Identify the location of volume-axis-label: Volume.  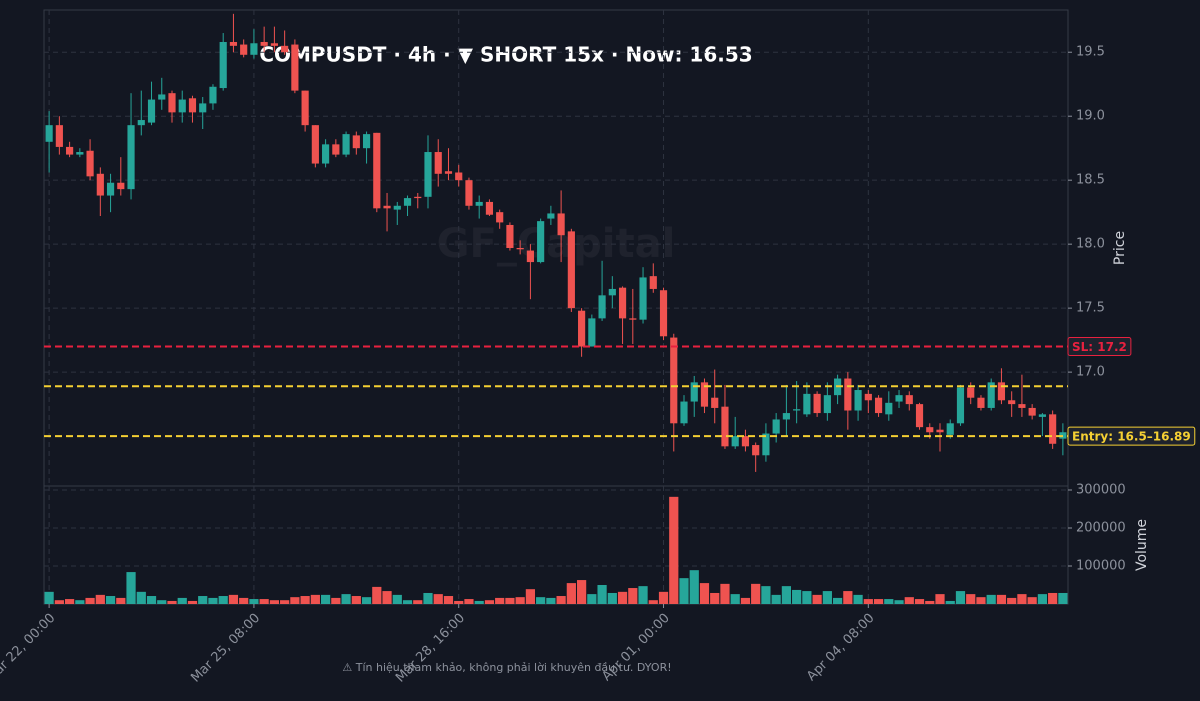
(1142, 545).